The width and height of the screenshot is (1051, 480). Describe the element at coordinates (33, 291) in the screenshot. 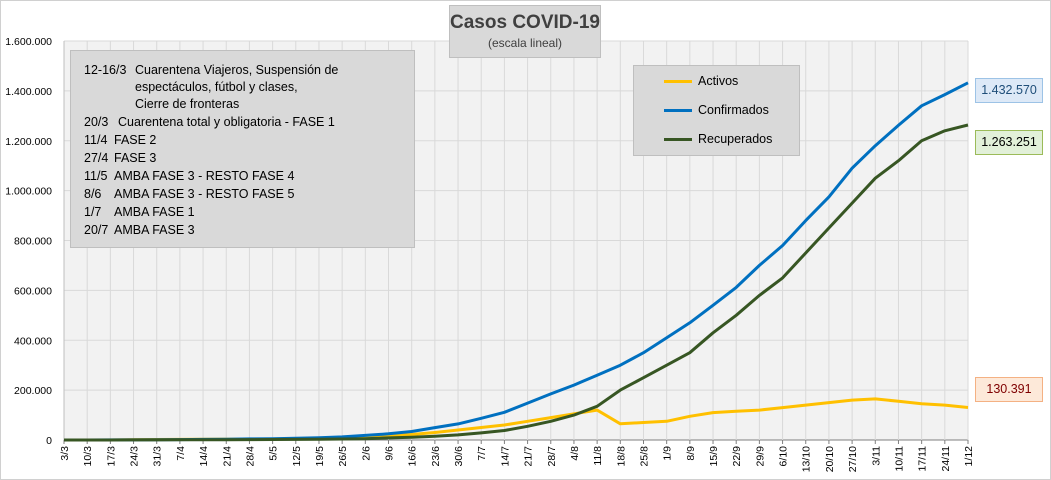

I see `y-tick-label: 600.000` at that location.